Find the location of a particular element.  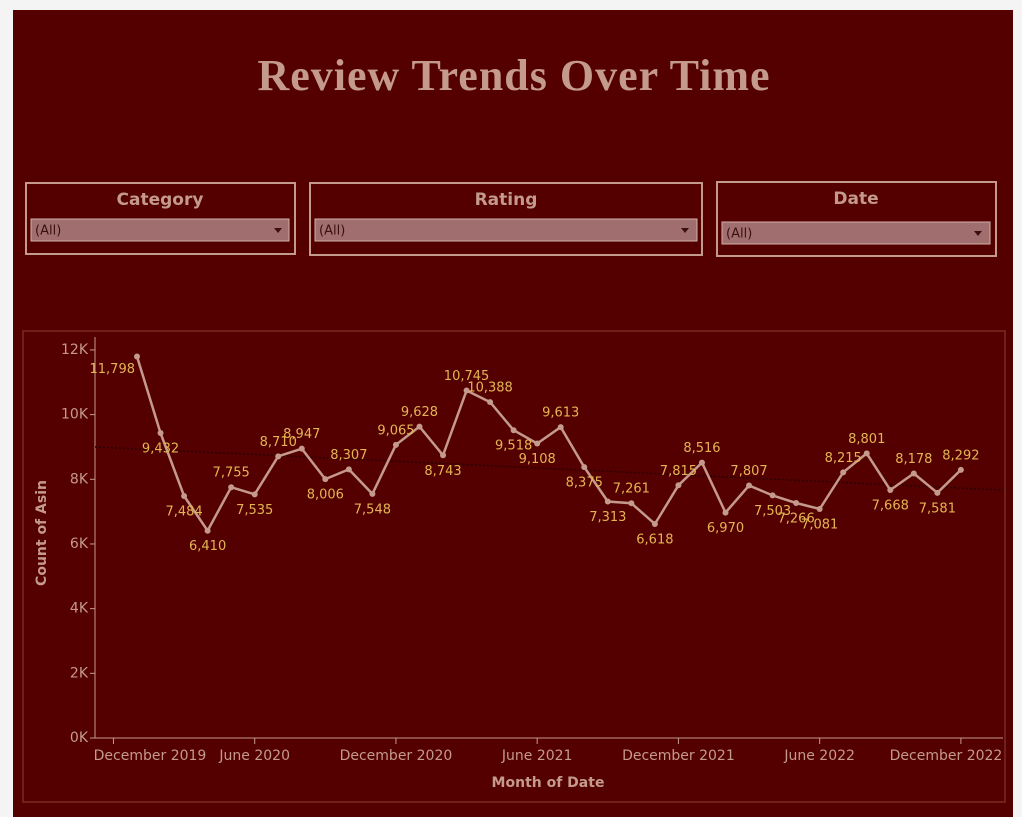

data-label: 9,518 is located at coordinates (513, 446).